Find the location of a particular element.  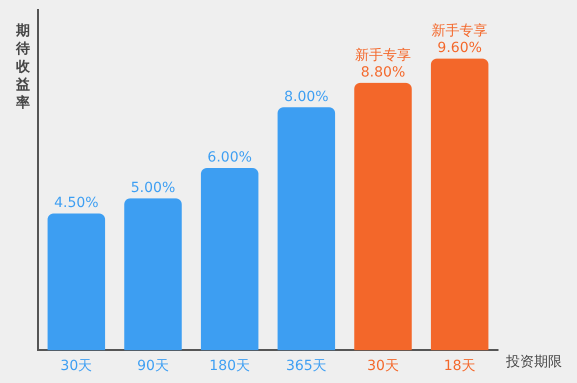

x-tick-label: 180天 is located at coordinates (229, 366).